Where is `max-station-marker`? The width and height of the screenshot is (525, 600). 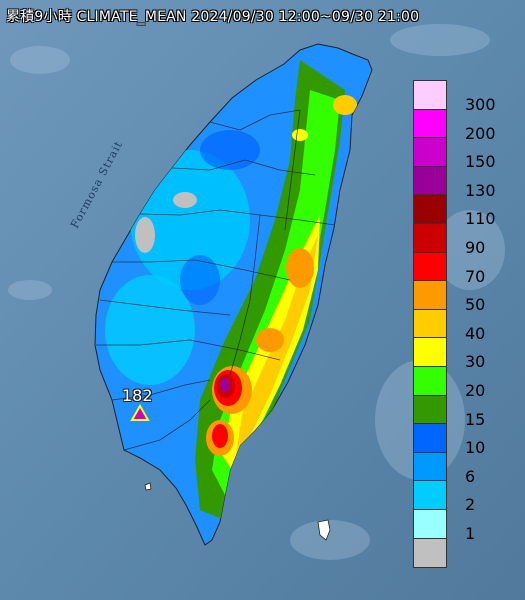
max-station-marker is located at coordinates (140, 412).